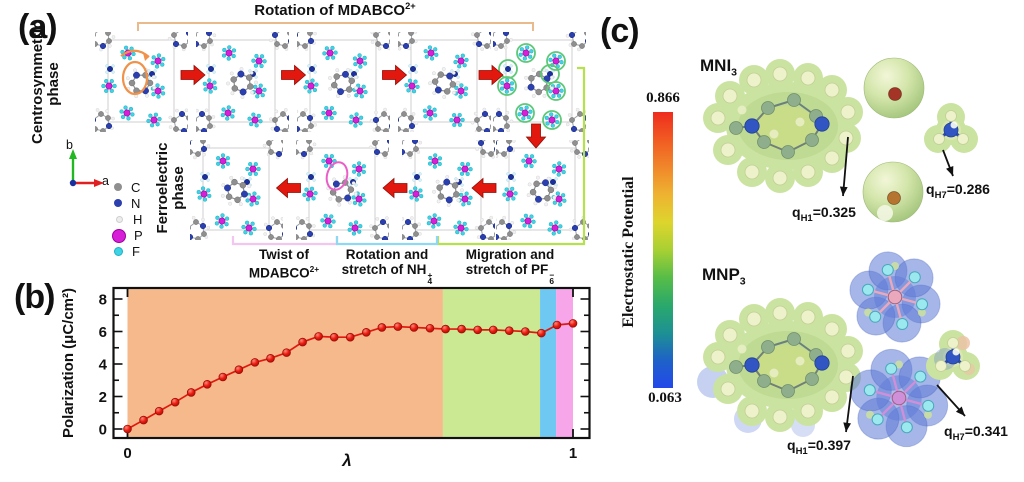  What do you see at coordinates (103, 300) in the screenshot?
I see `svg-text: 8` at bounding box center [103, 300].